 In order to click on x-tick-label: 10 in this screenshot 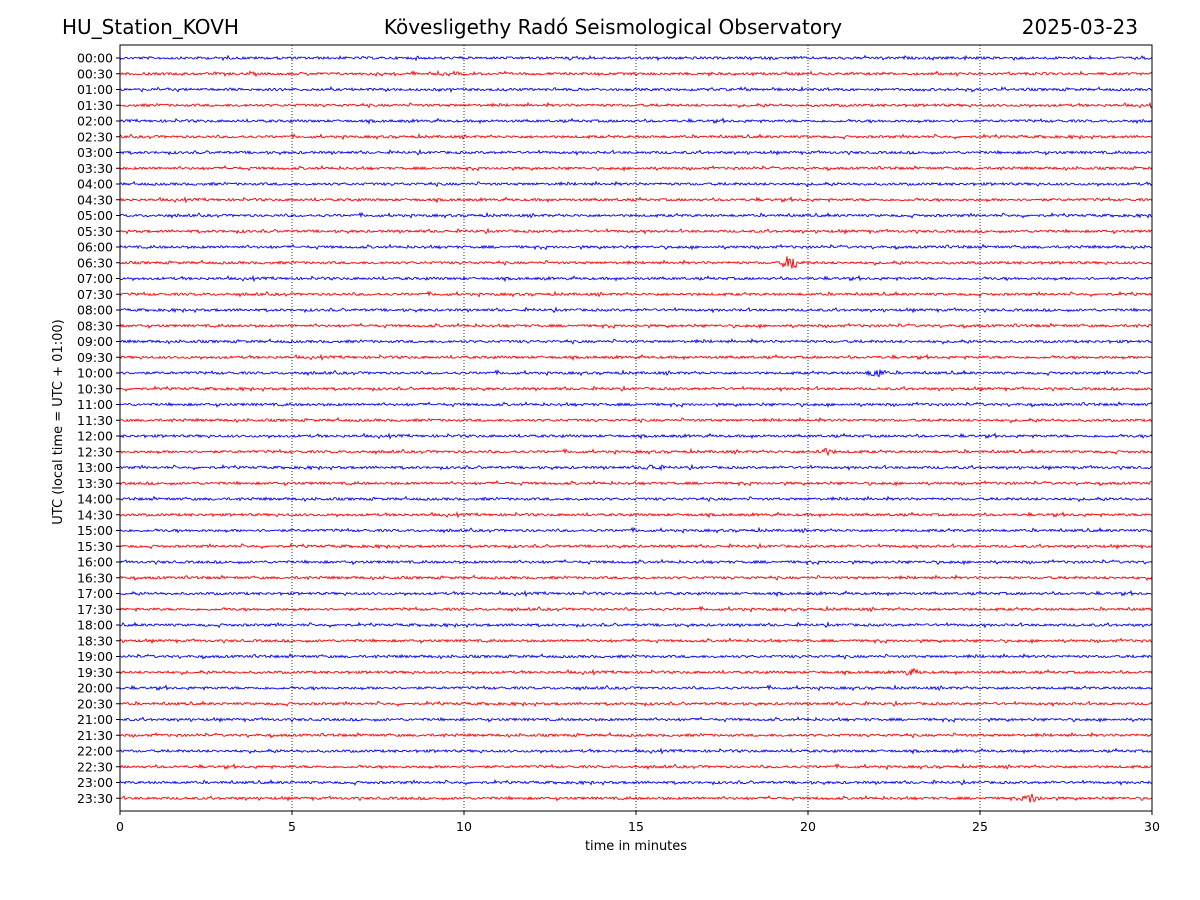, I will do `click(464, 826)`.